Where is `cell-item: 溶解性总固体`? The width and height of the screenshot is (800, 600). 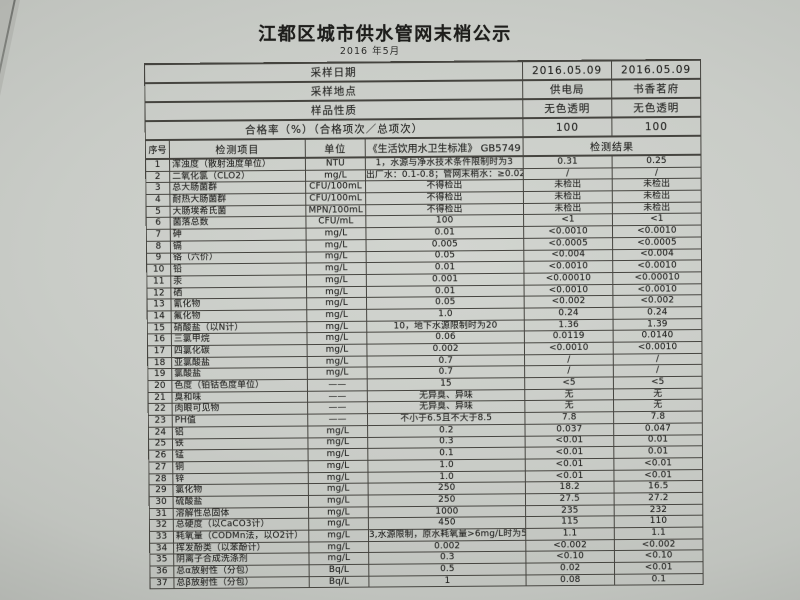 cell-item: 溶解性总固体 is located at coordinates (241, 513).